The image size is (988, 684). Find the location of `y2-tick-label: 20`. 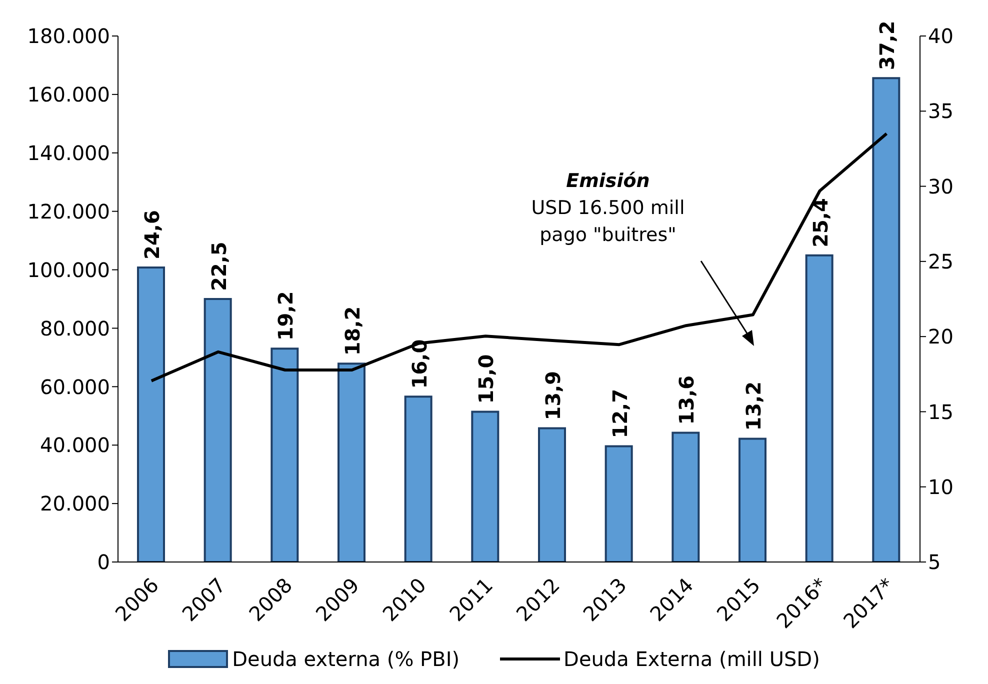

y2-tick-label: 20 is located at coordinates (941, 336).